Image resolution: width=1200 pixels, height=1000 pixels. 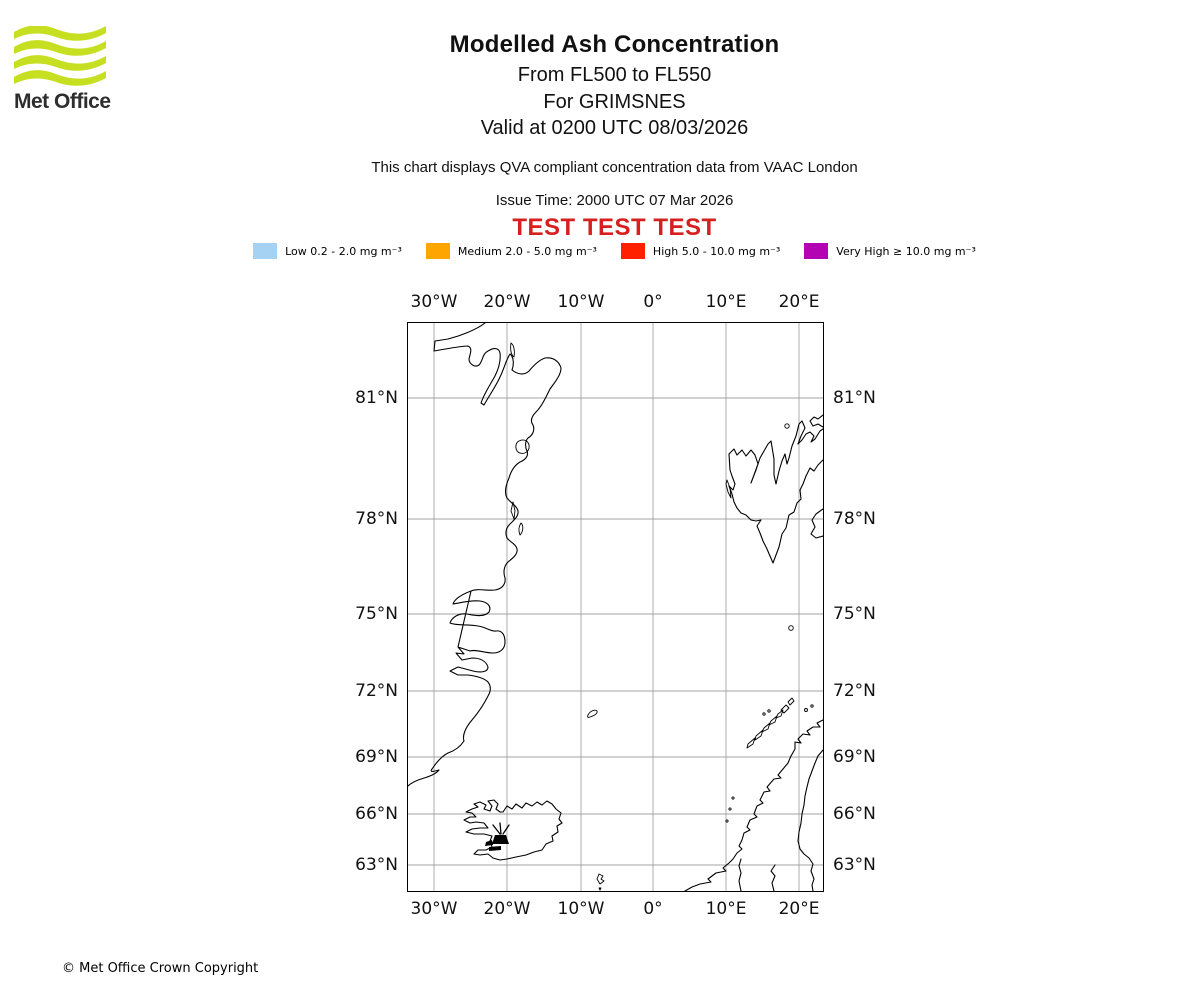 I want to click on legend-item-high: High 5.0 - 10.0 mg m⁻³, so click(x=700, y=251).